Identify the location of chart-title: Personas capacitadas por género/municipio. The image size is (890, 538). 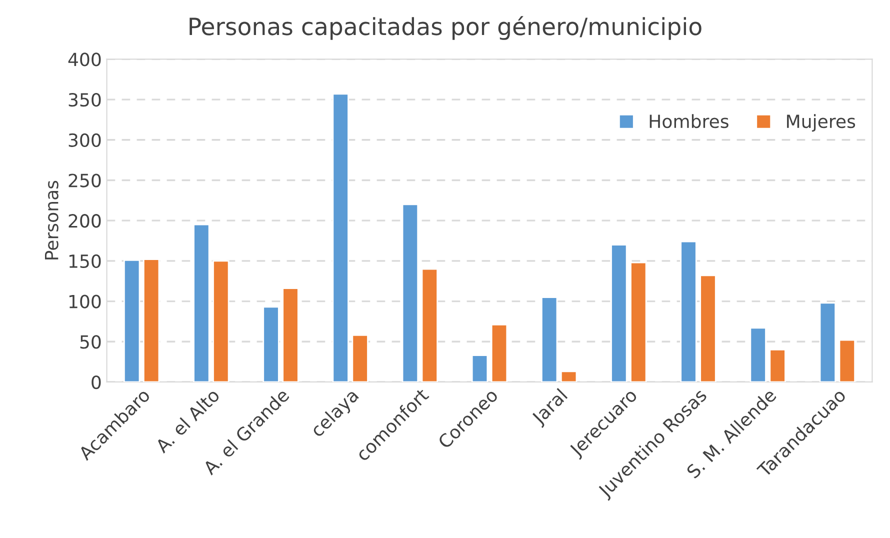
(446, 28).